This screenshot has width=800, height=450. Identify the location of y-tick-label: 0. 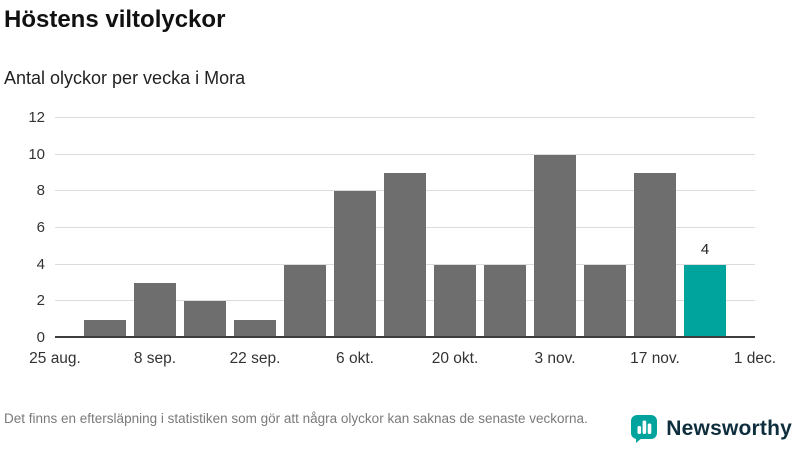
(40, 337).